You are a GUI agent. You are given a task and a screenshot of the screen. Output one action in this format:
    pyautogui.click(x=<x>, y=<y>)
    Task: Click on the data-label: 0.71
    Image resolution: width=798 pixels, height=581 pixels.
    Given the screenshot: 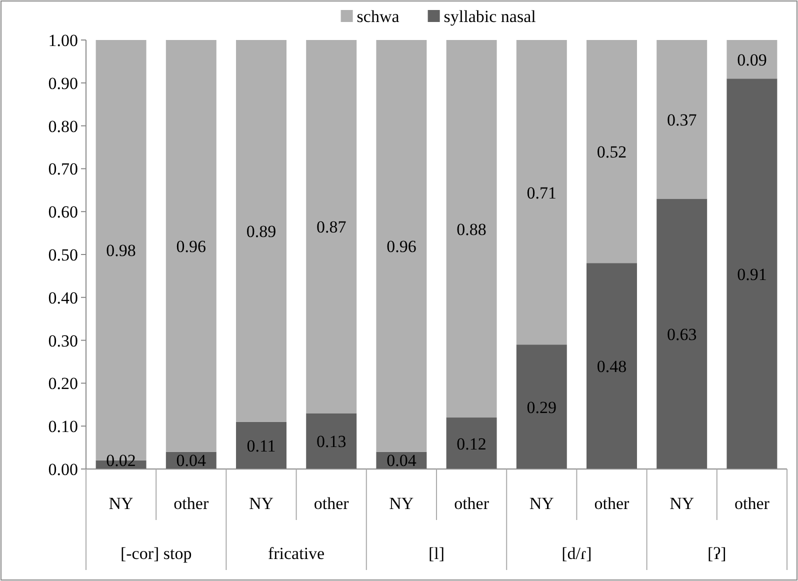 What is the action you would take?
    pyautogui.click(x=541, y=192)
    